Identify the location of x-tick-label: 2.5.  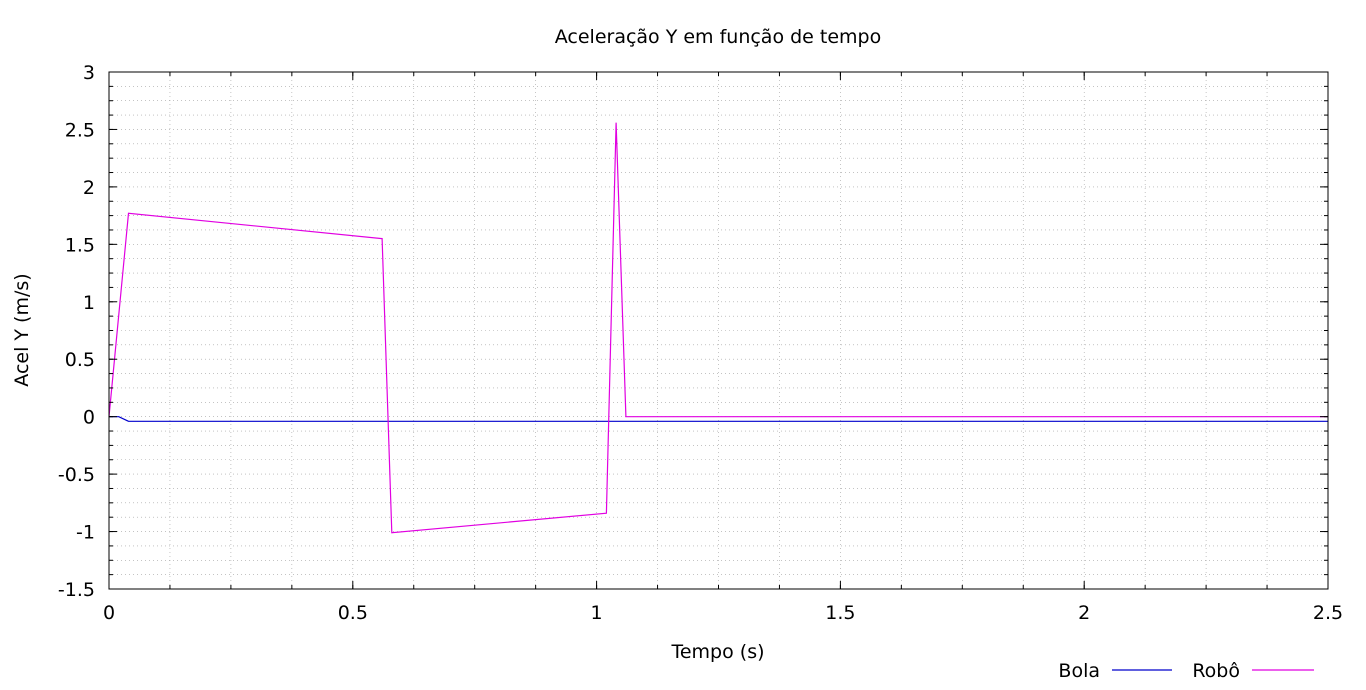
(1328, 613).